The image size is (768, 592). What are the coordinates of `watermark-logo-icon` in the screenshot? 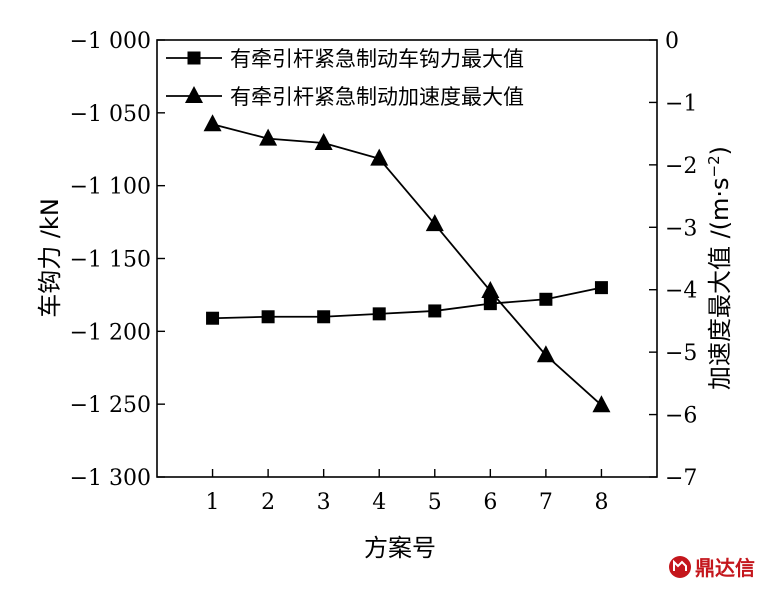 It's located at (680, 567).